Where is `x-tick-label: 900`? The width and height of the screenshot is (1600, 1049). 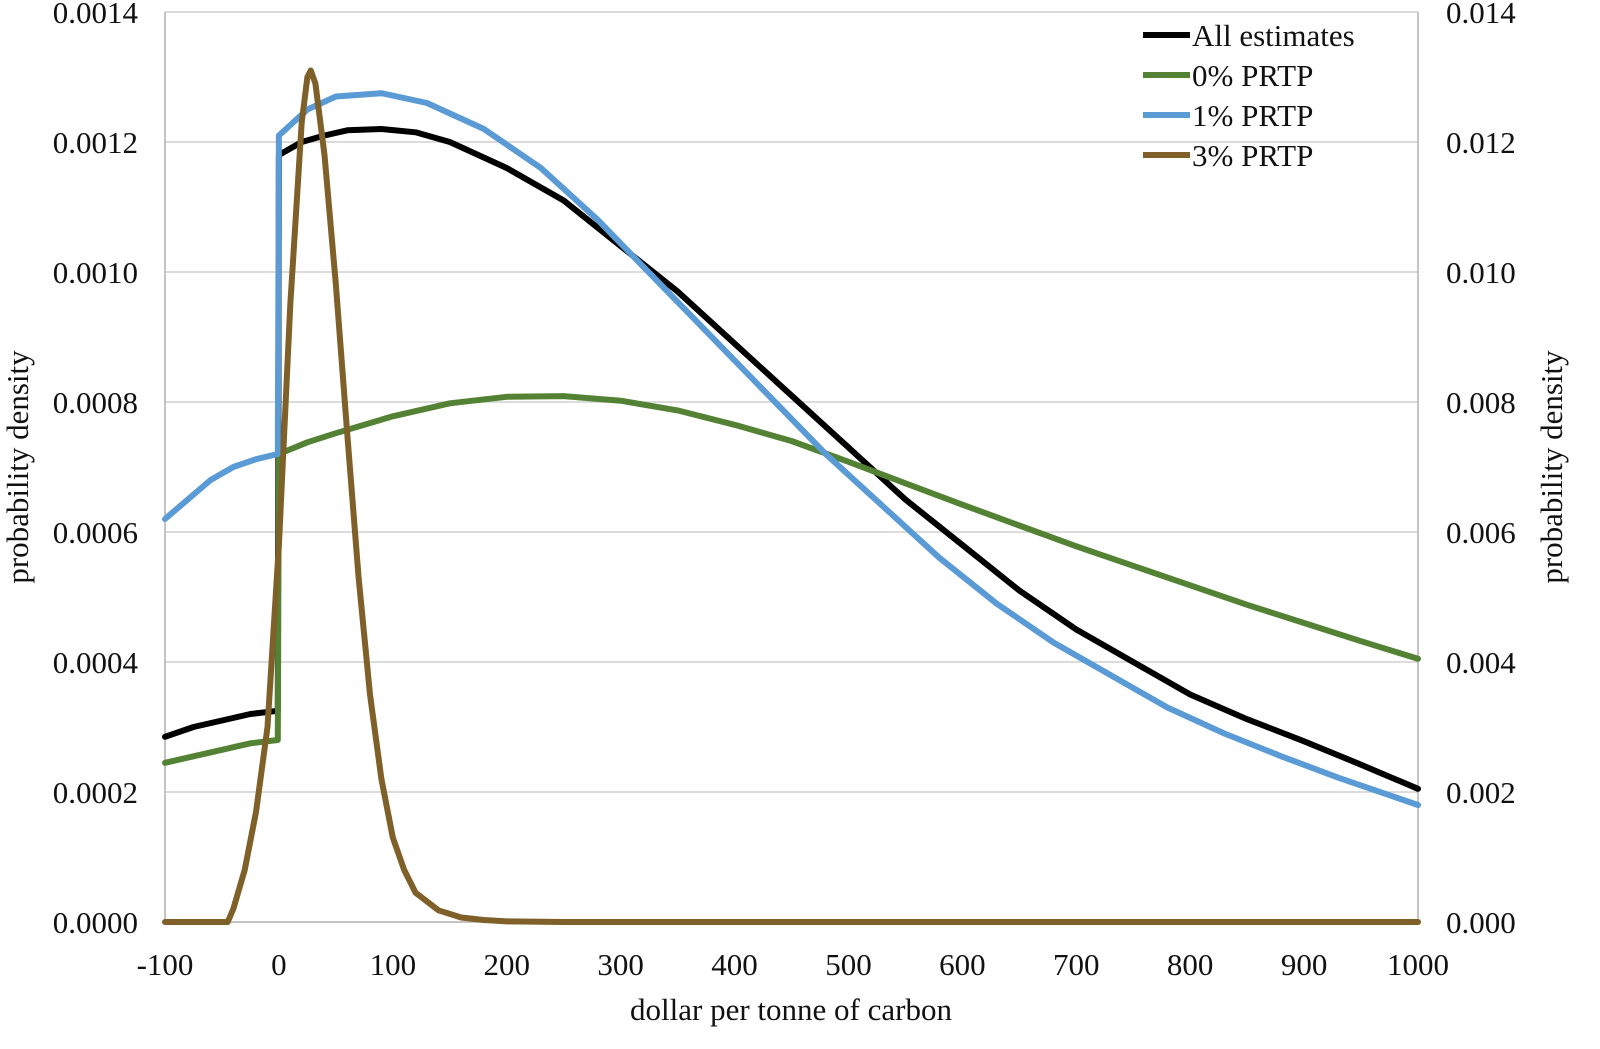 x-tick-label: 900 is located at coordinates (1304, 964).